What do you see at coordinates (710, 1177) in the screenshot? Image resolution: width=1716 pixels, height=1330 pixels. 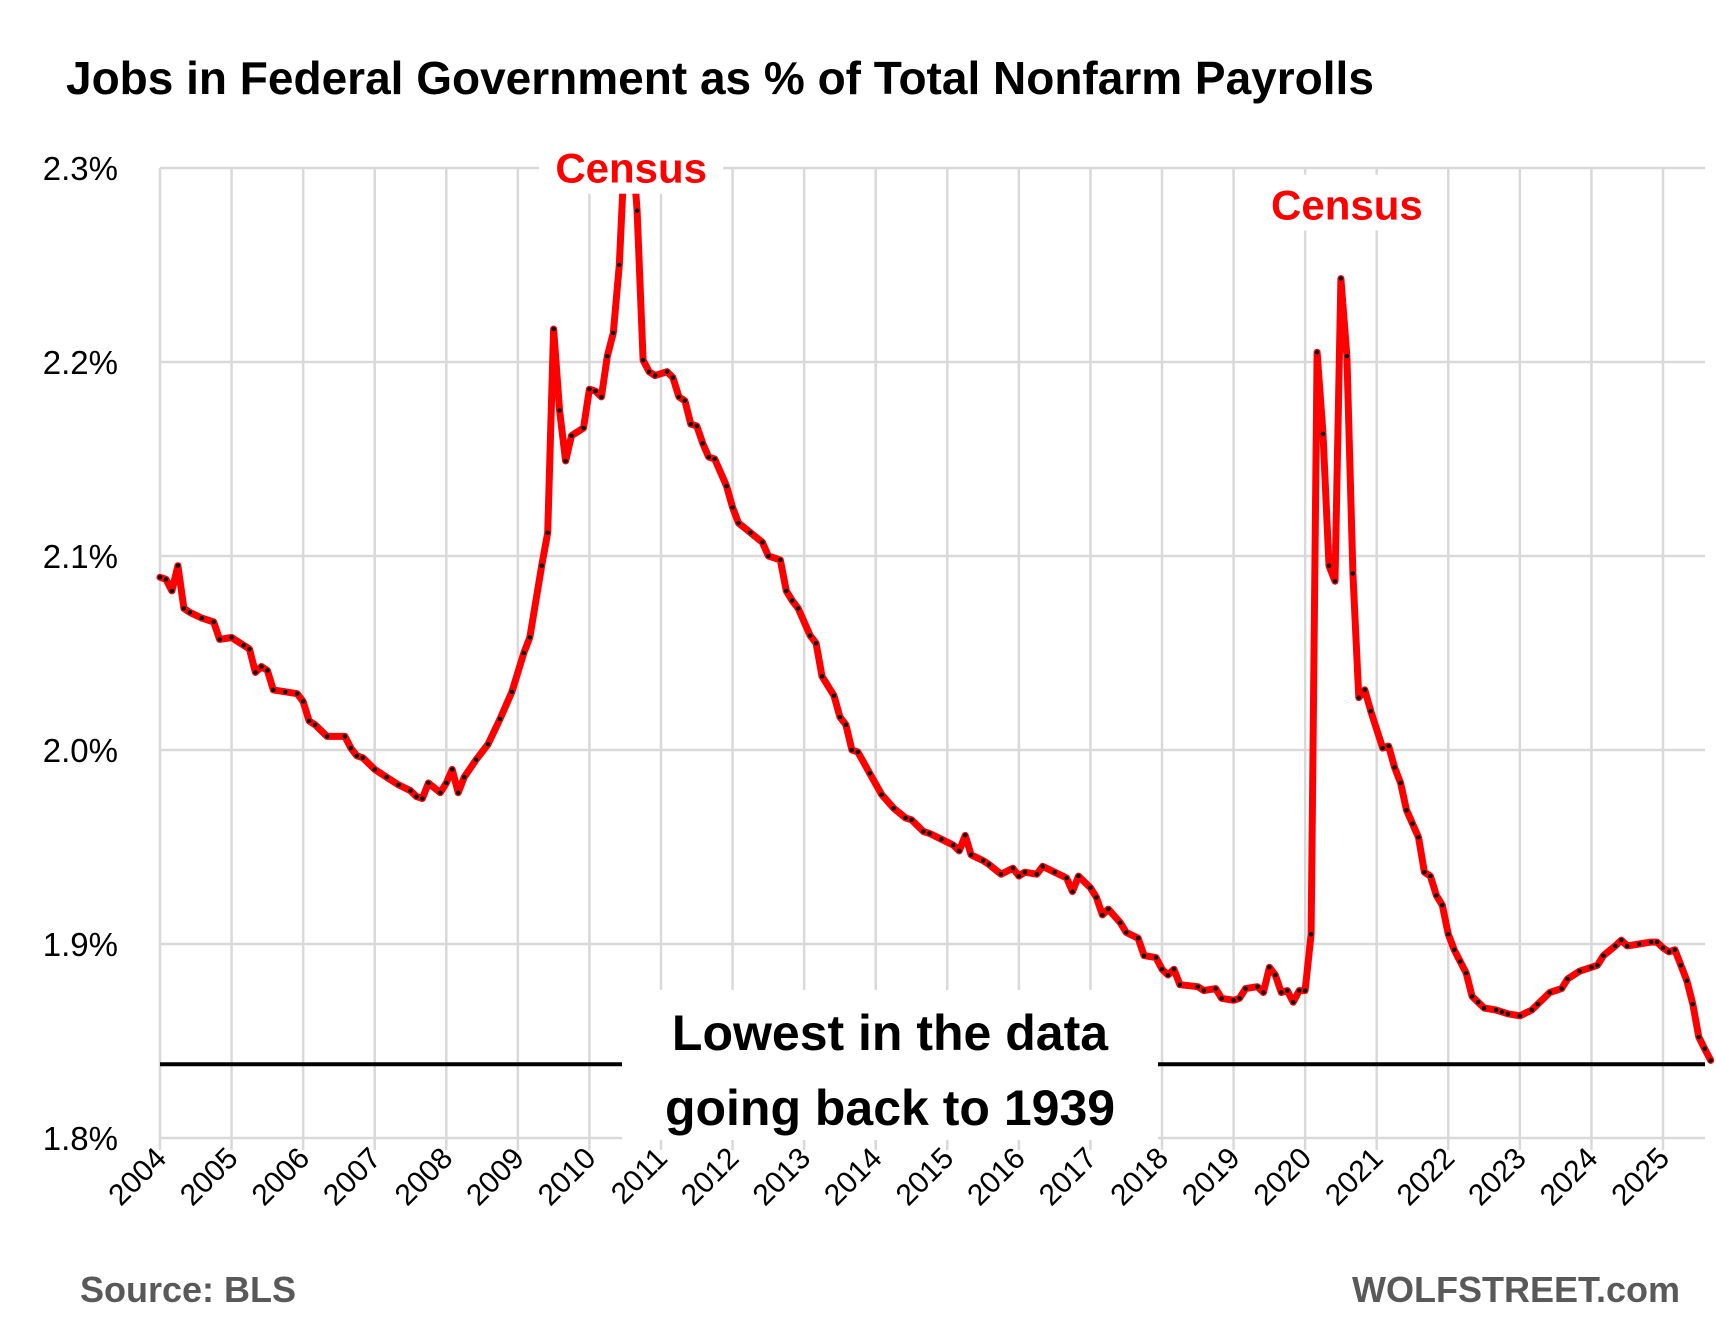 I see `x-tick-label: 2012` at bounding box center [710, 1177].